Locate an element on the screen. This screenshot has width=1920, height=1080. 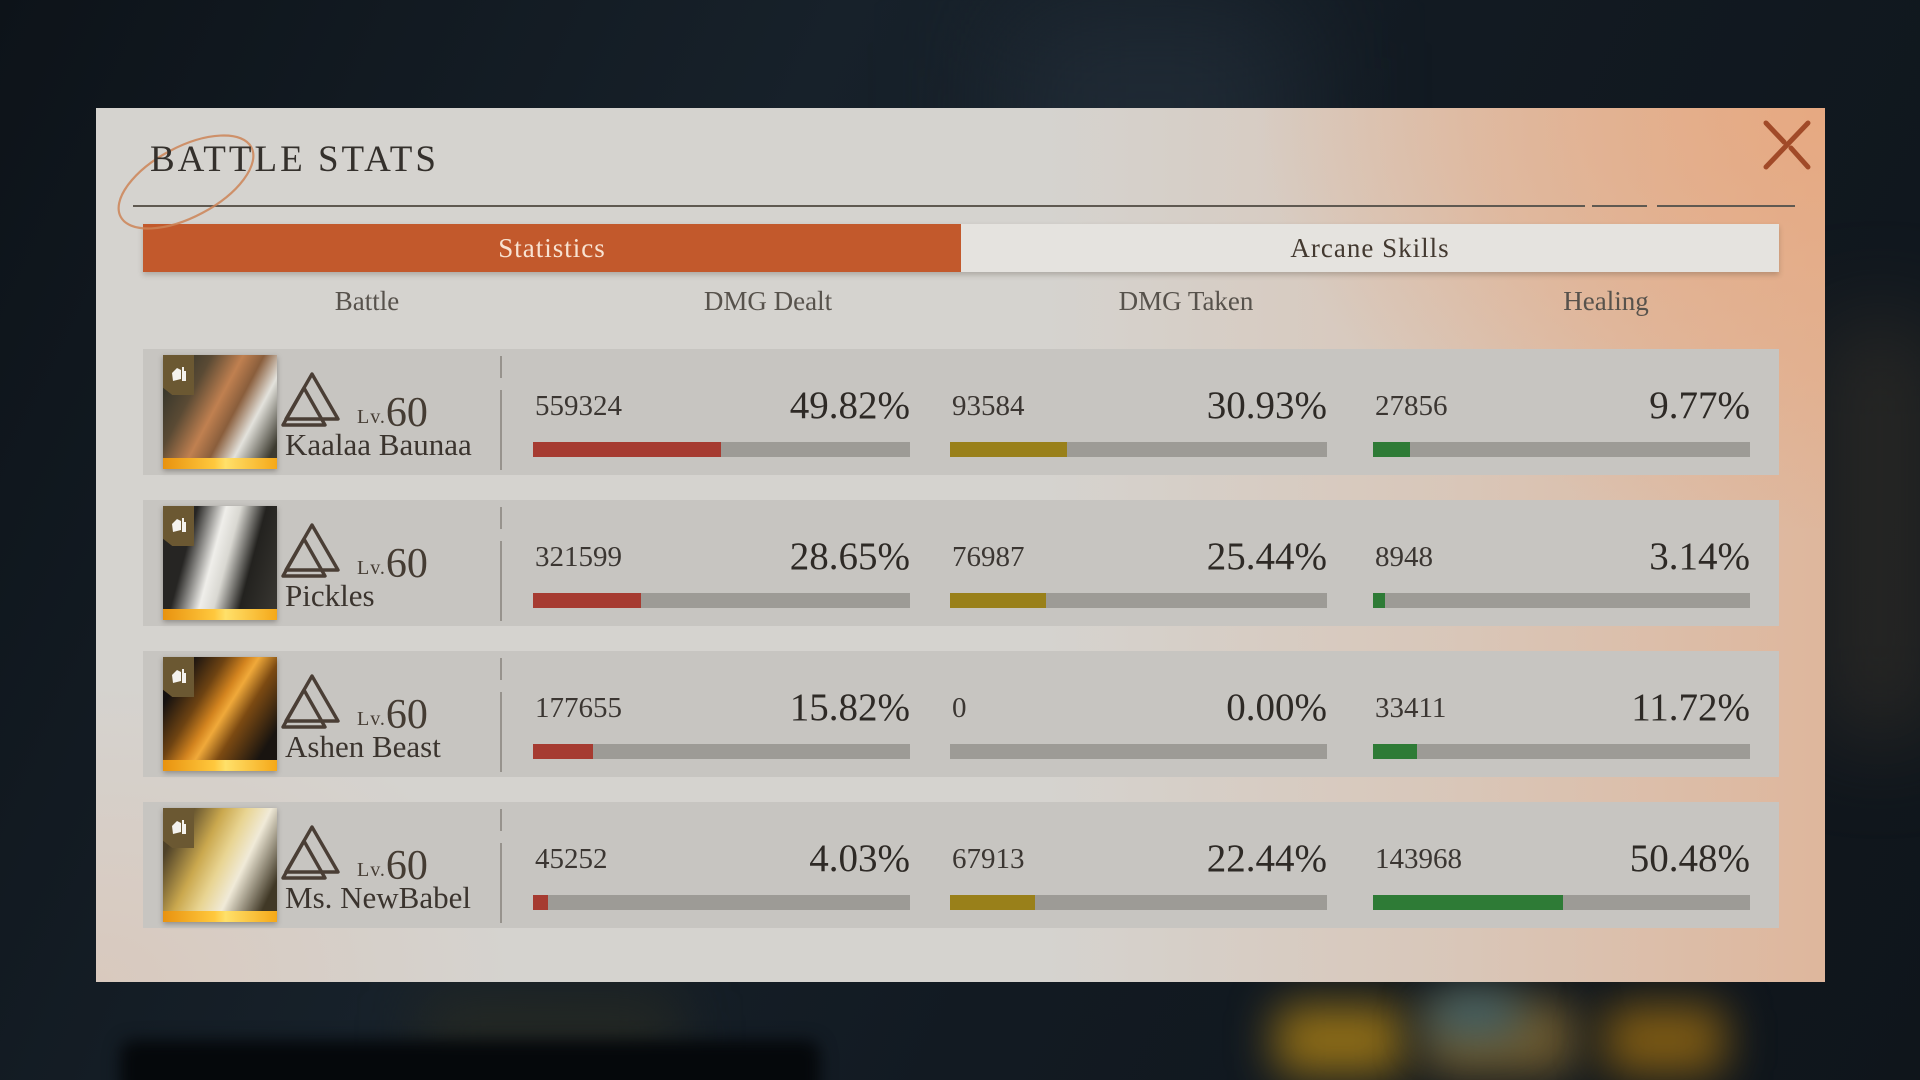
stat-cell-dmg-dealt: 45252 4.03% is located at coordinates (721, 865).